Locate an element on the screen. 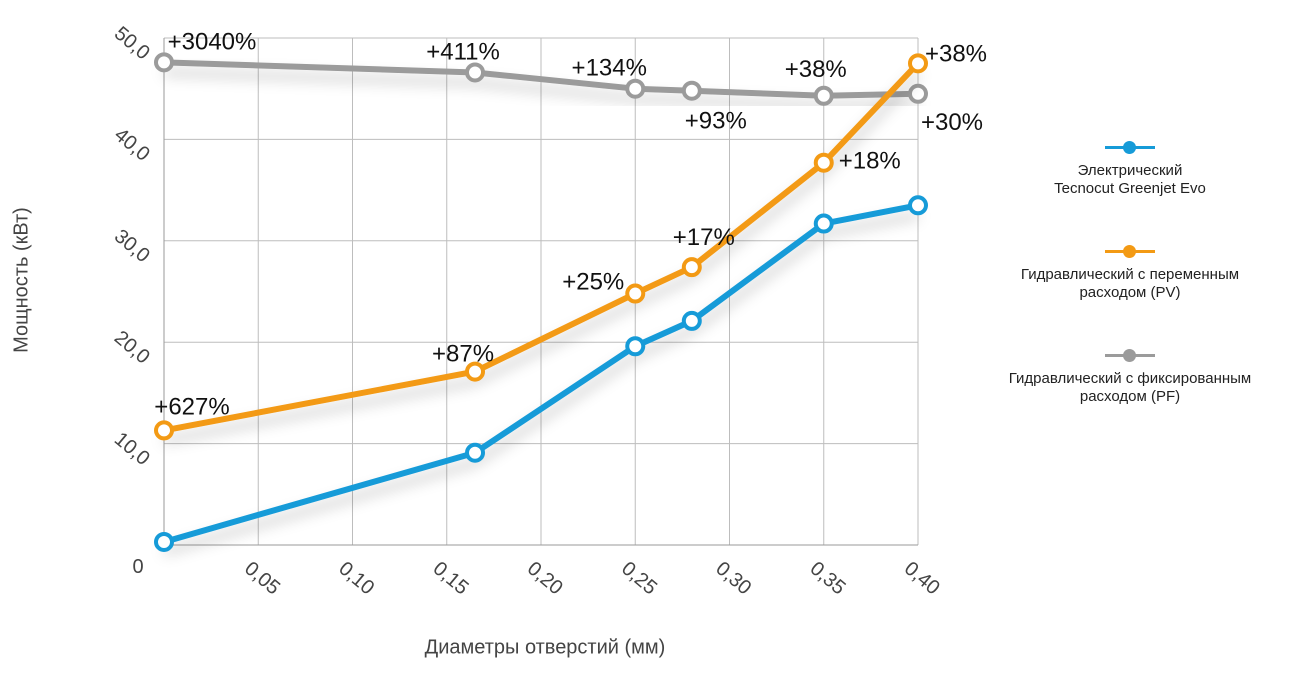  point-label: +93% is located at coordinates (716, 121).